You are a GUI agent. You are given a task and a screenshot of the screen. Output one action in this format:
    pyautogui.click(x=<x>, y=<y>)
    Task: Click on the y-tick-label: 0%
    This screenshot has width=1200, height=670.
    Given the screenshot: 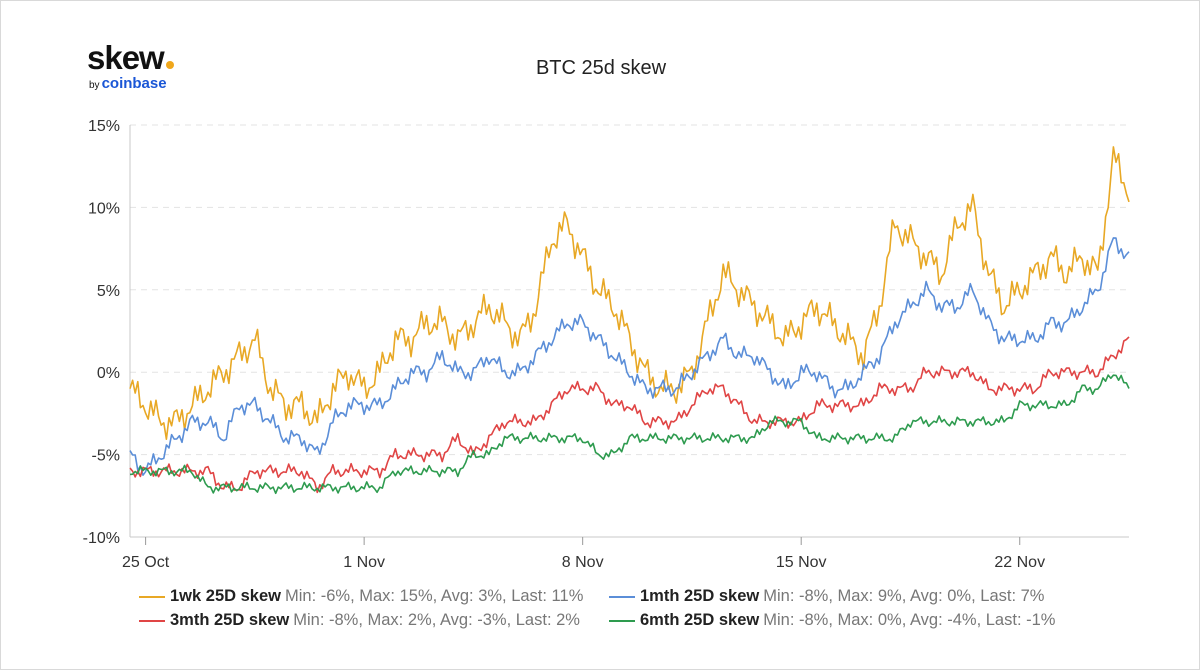 What is the action you would take?
    pyautogui.click(x=108, y=373)
    